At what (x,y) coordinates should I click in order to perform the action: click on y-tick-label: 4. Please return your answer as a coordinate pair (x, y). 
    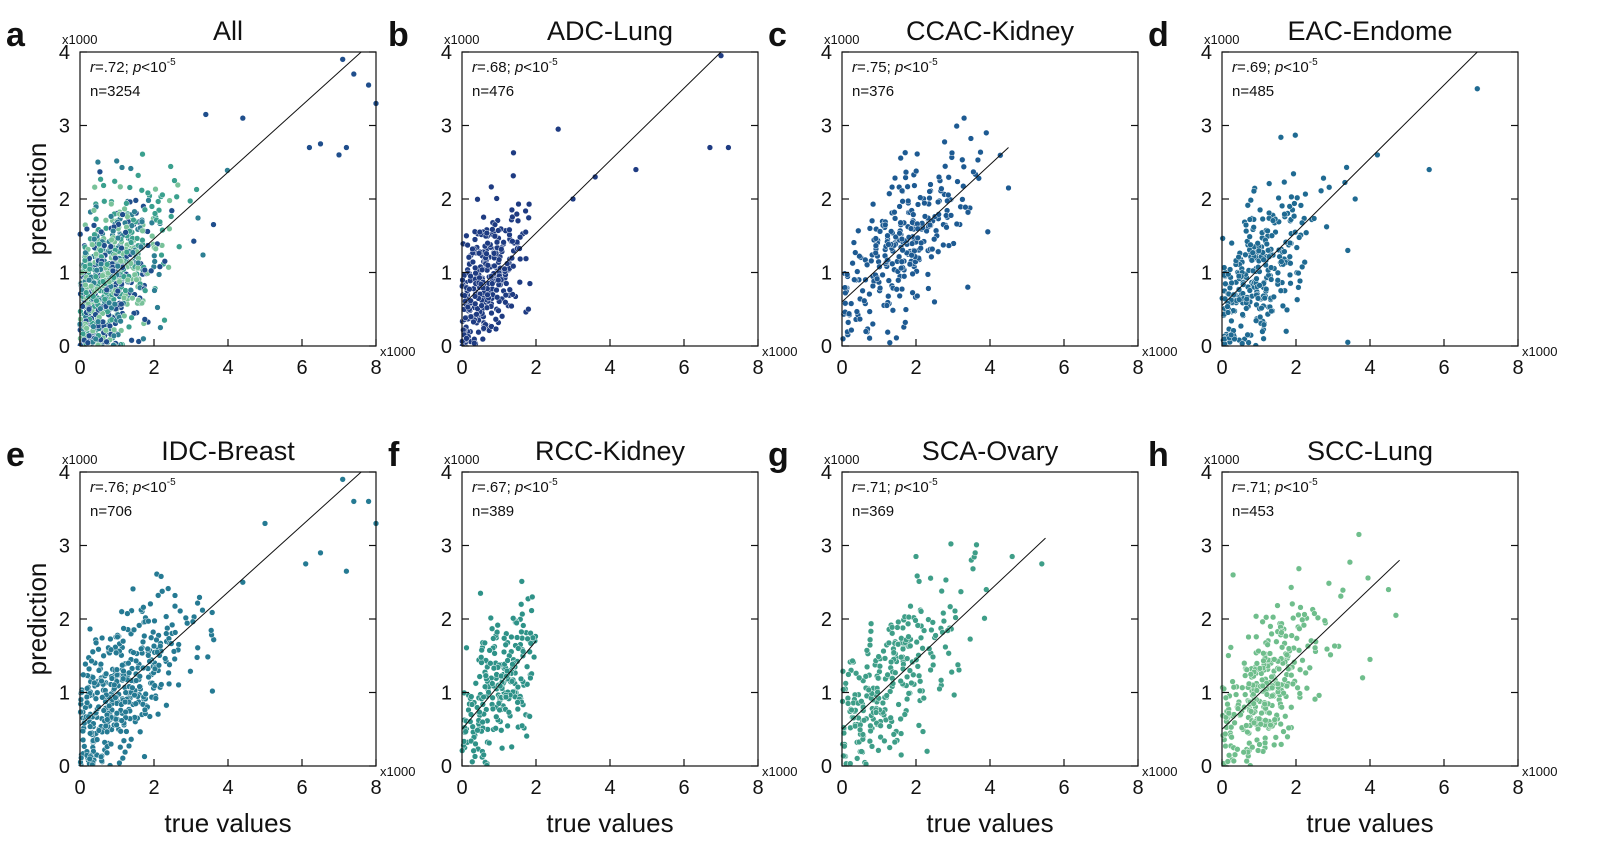
    Looking at the image, I should click on (826, 473).